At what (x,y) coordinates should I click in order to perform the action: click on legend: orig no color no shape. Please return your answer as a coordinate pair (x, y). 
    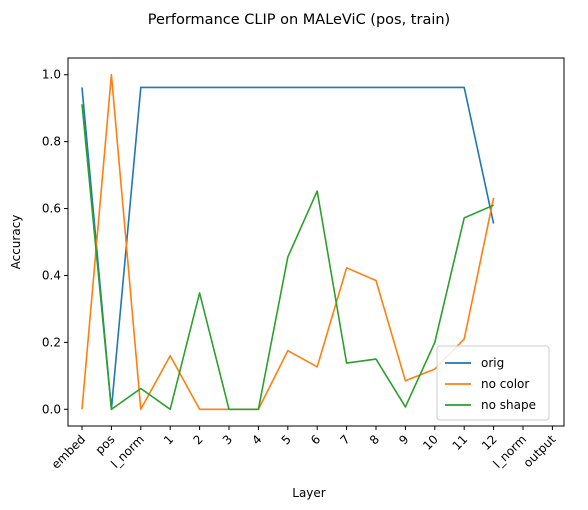
    Looking at the image, I should click on (493, 383).